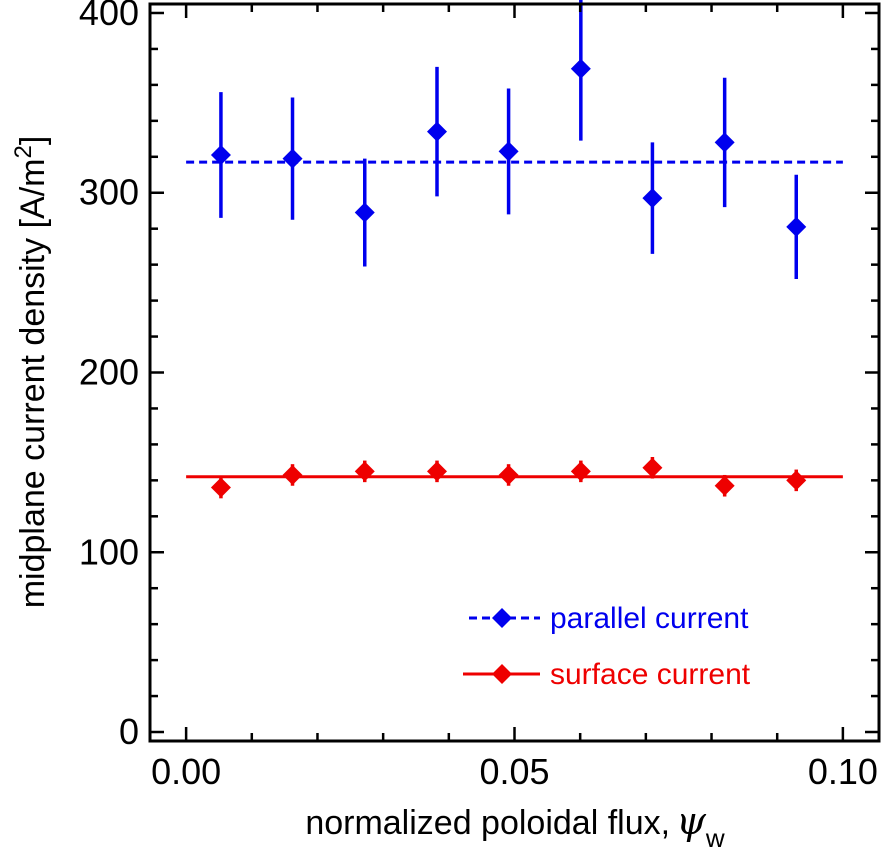 This screenshot has height=861, width=885. Describe the element at coordinates (515, 826) in the screenshot. I see `x-axis-title: normalized poloidal flux, ψw` at that location.